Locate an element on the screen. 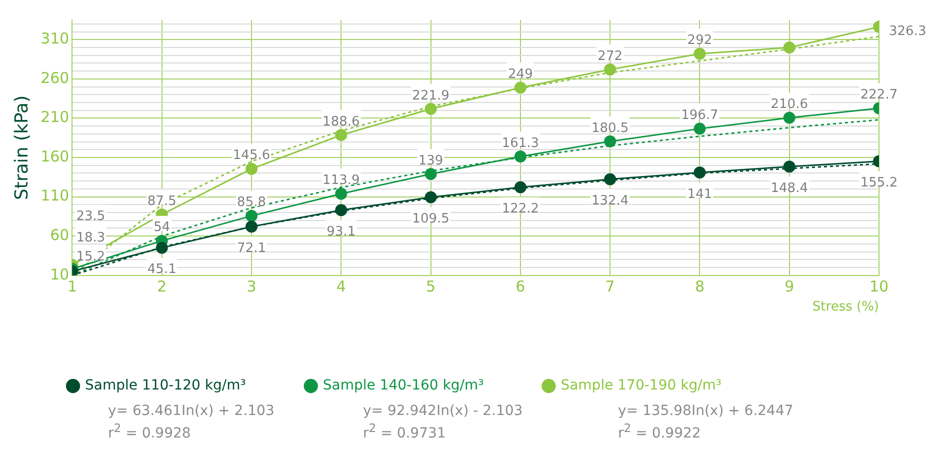 The image size is (949, 464). data-label: 132.4 is located at coordinates (610, 201).